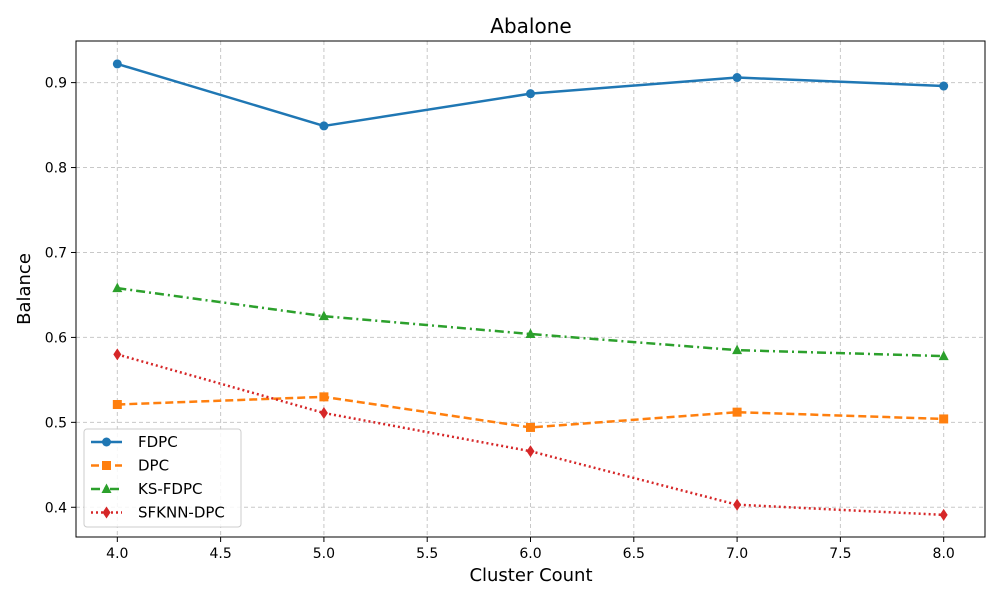  I want to click on series-fdpc, so click(530, 95).